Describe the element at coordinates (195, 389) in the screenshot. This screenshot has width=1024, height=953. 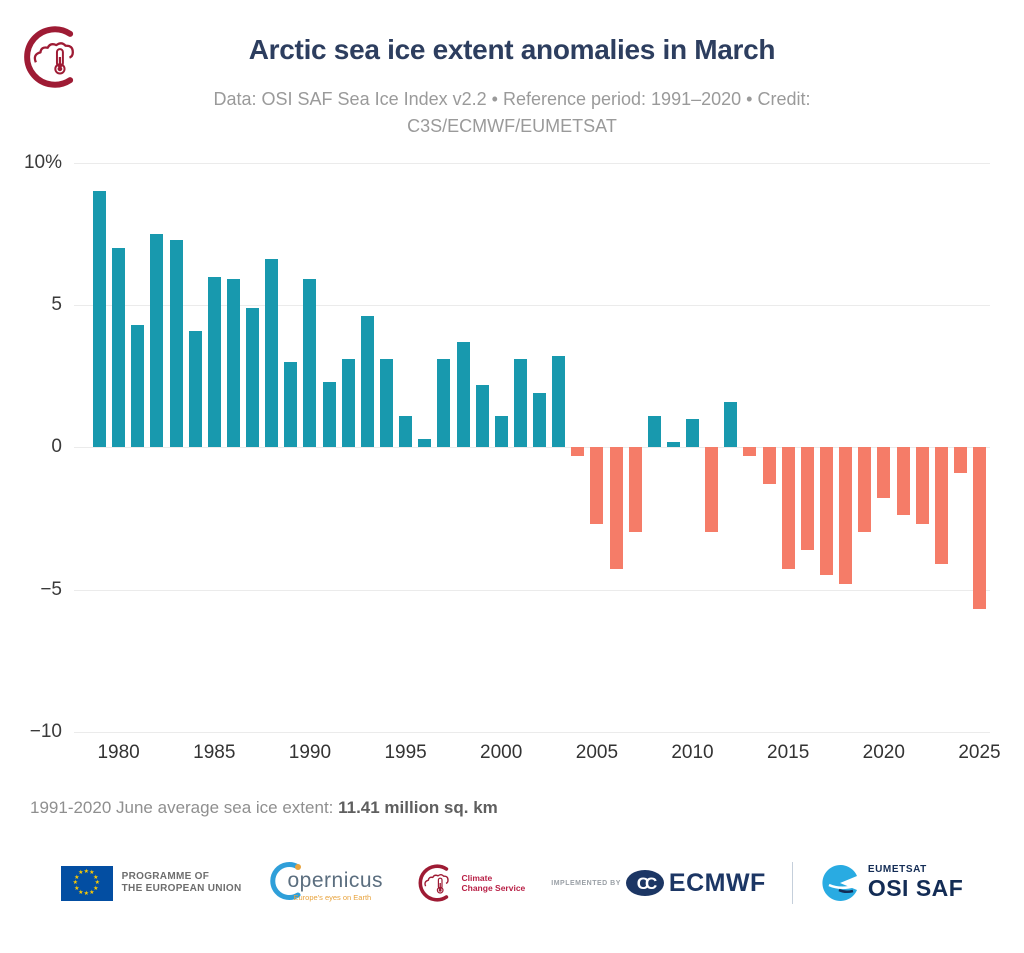
I see `bar-1984` at that location.